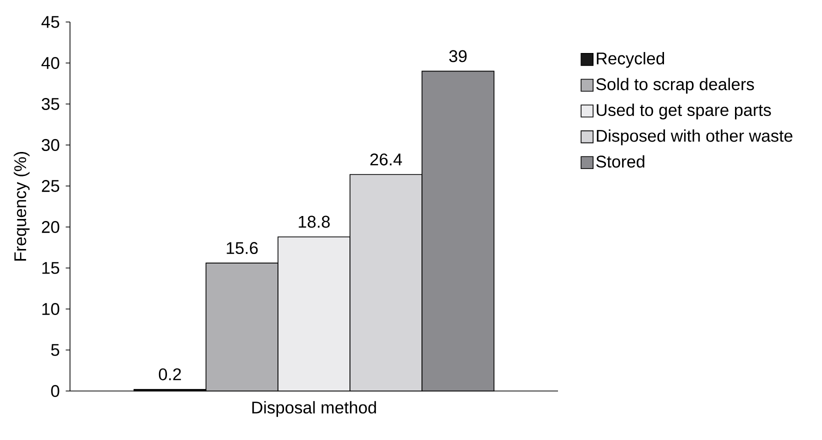 Image resolution: width=822 pixels, height=440 pixels. What do you see at coordinates (169, 374) in the screenshot?
I see `data-label: 0.2` at bounding box center [169, 374].